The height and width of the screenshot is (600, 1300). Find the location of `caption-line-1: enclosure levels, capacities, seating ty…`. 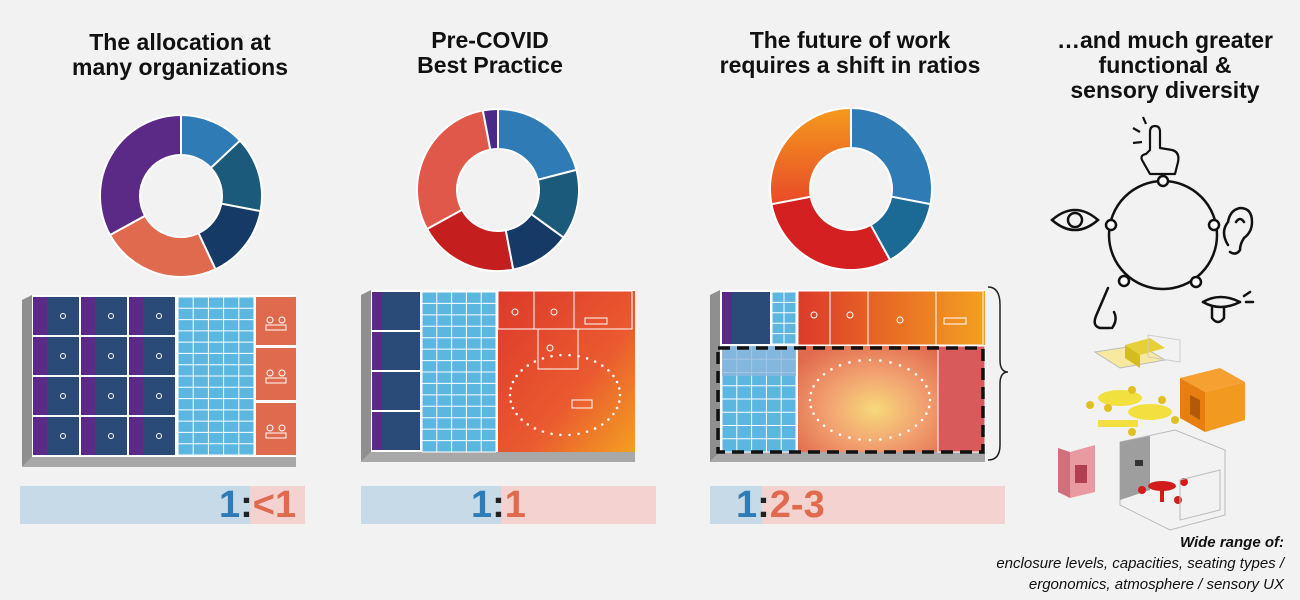

caption-line-1: enclosure levels, capacities, seating ty… is located at coordinates (1140, 563).